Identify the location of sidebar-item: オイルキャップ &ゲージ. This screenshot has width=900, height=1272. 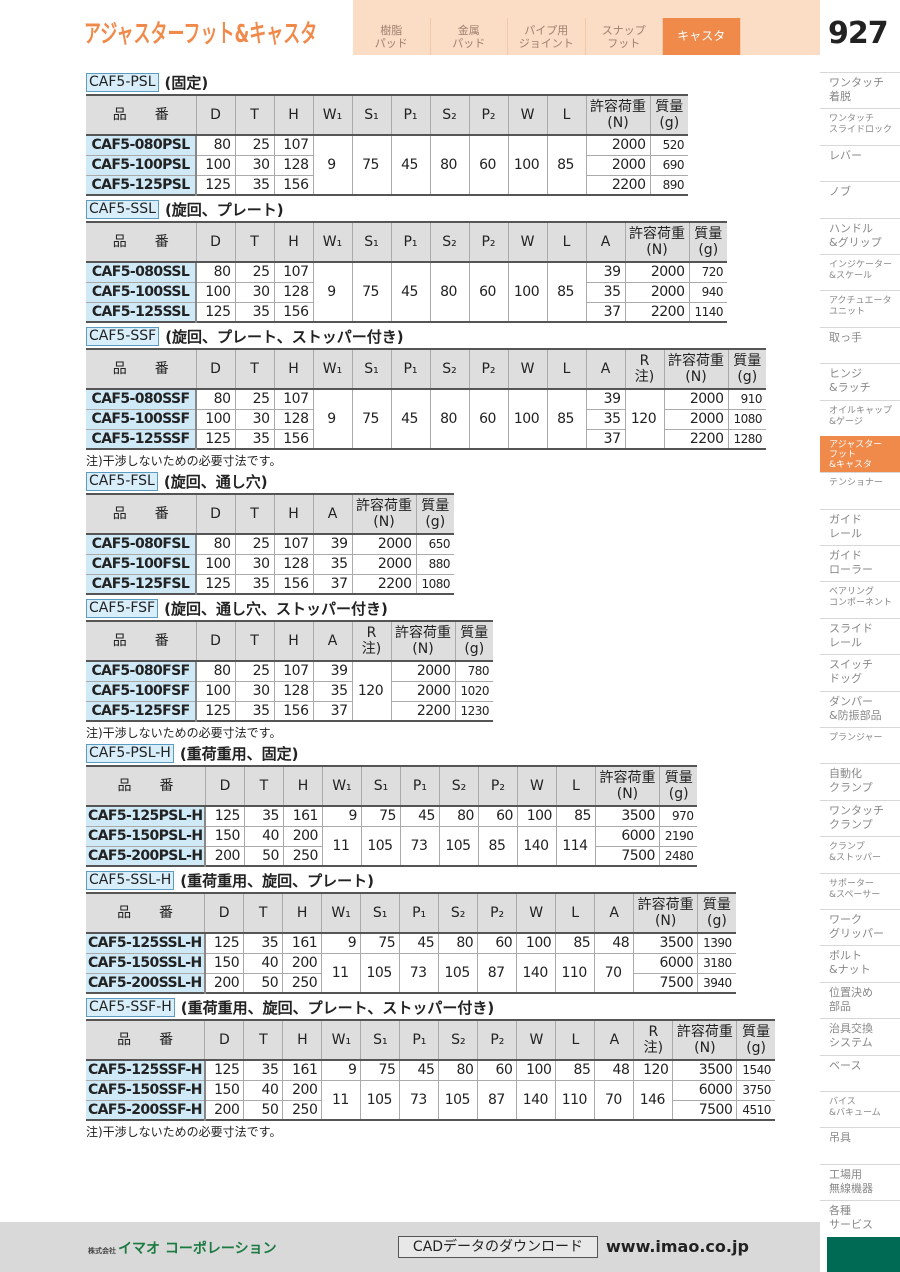
(860, 417).